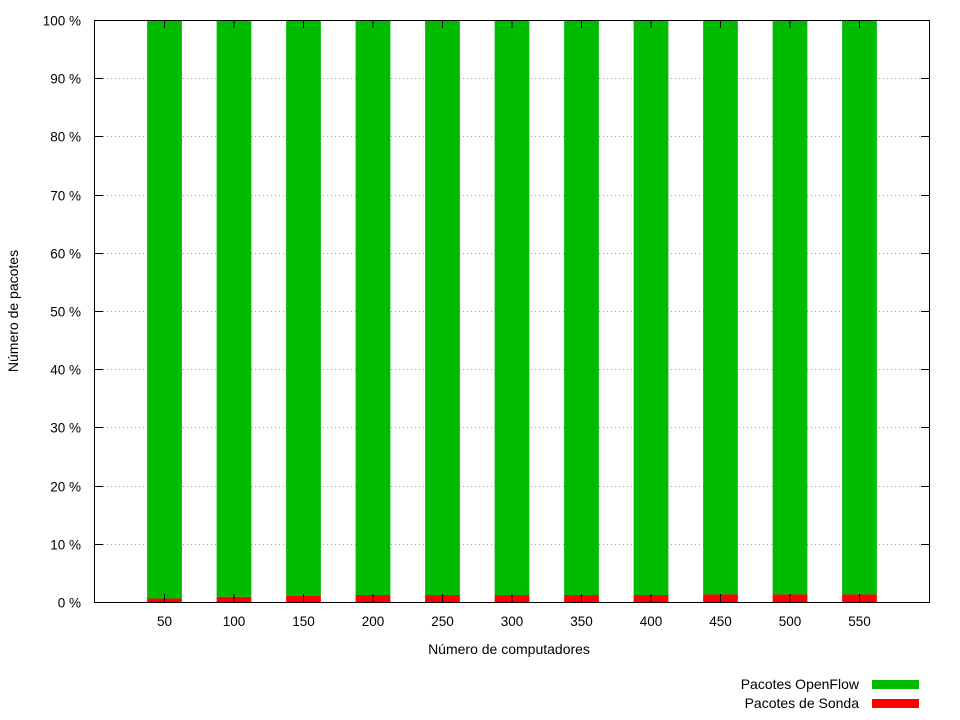 The image size is (960, 720). What do you see at coordinates (651, 621) in the screenshot?
I see `x-tick-label: 400` at bounding box center [651, 621].